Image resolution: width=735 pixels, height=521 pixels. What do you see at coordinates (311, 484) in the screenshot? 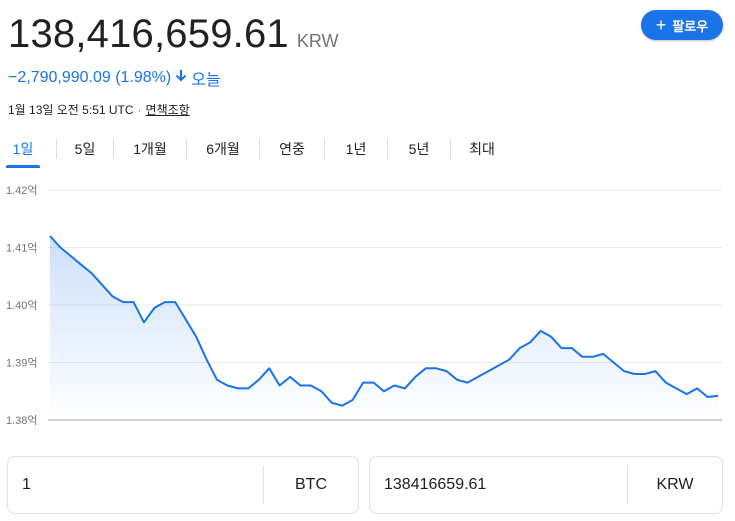
I see `from-currency-select: BTC` at bounding box center [311, 484].